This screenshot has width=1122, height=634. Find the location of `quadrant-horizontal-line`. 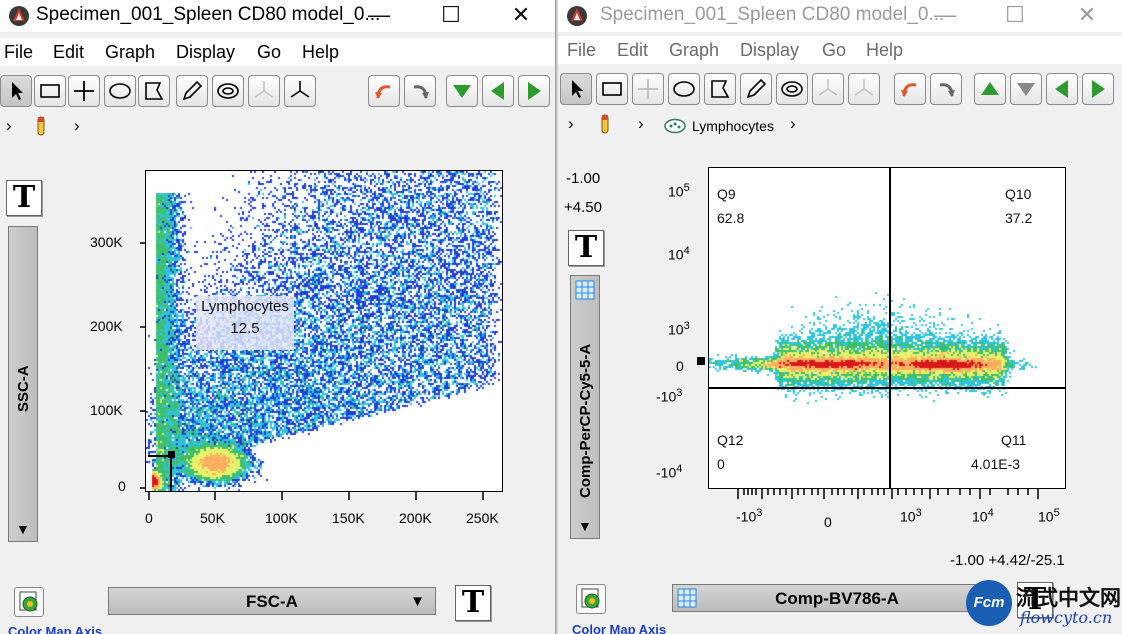

quadrant-horizontal-line is located at coordinates (887, 388).